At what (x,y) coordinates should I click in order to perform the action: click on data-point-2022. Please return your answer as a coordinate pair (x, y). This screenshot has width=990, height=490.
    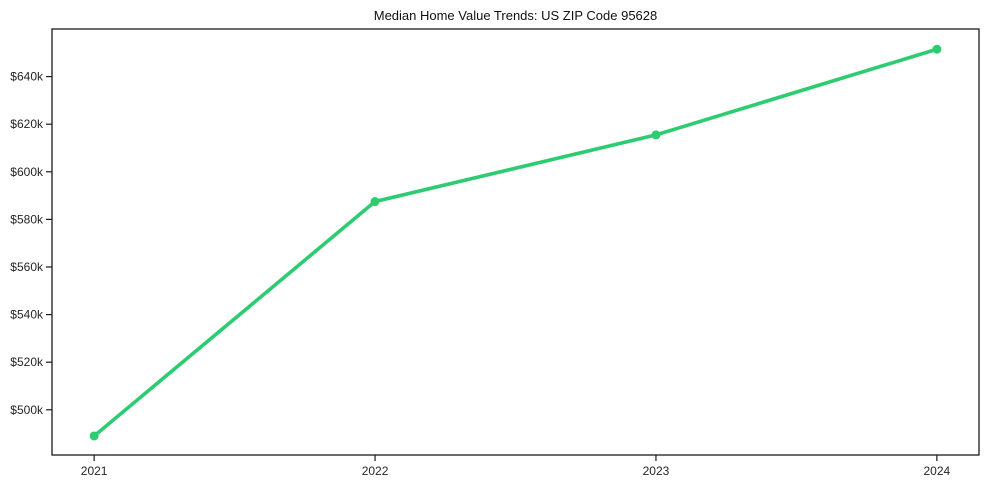
    Looking at the image, I should click on (375, 202).